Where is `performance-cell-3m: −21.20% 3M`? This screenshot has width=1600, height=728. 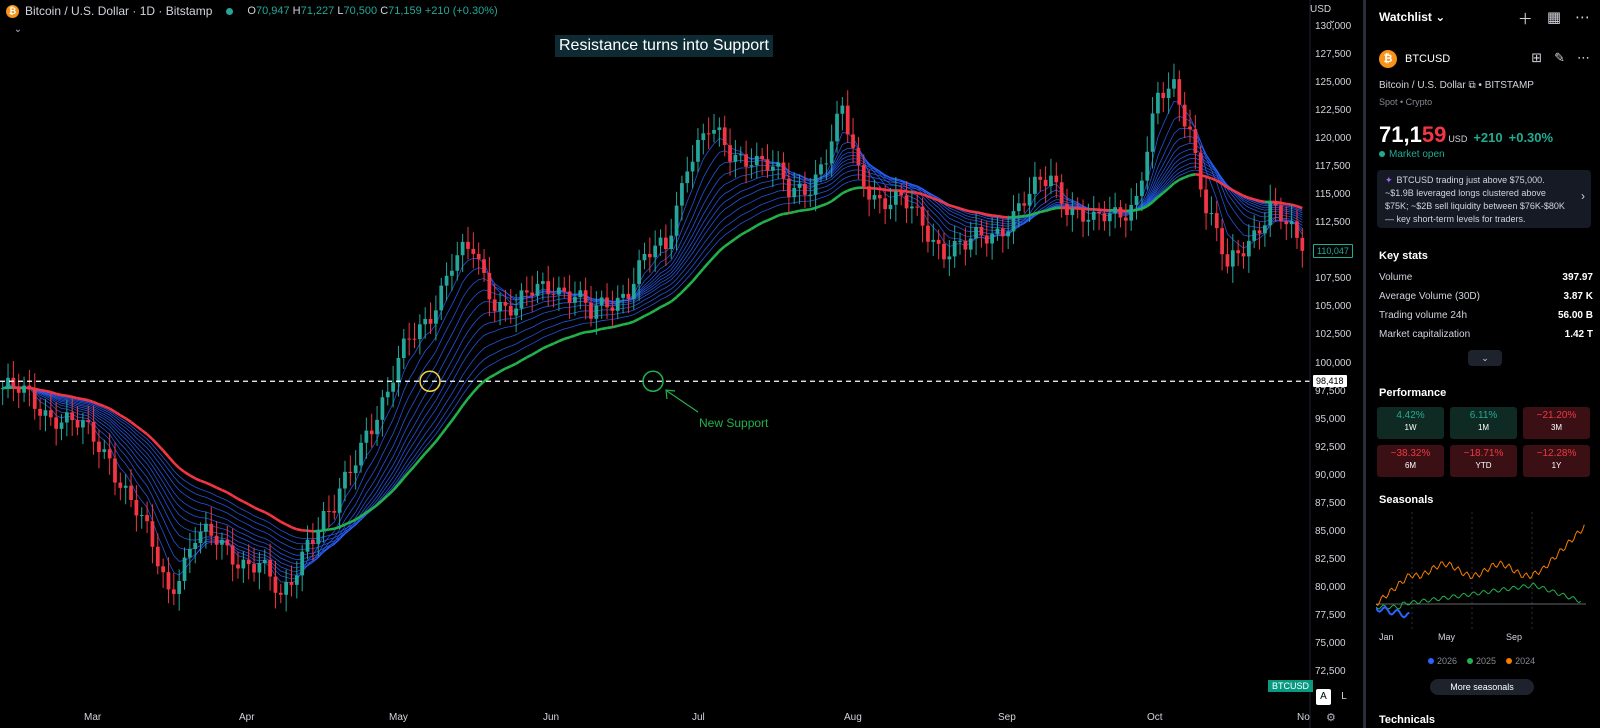
performance-cell-3m: −21.20% 3M is located at coordinates (1556, 423).